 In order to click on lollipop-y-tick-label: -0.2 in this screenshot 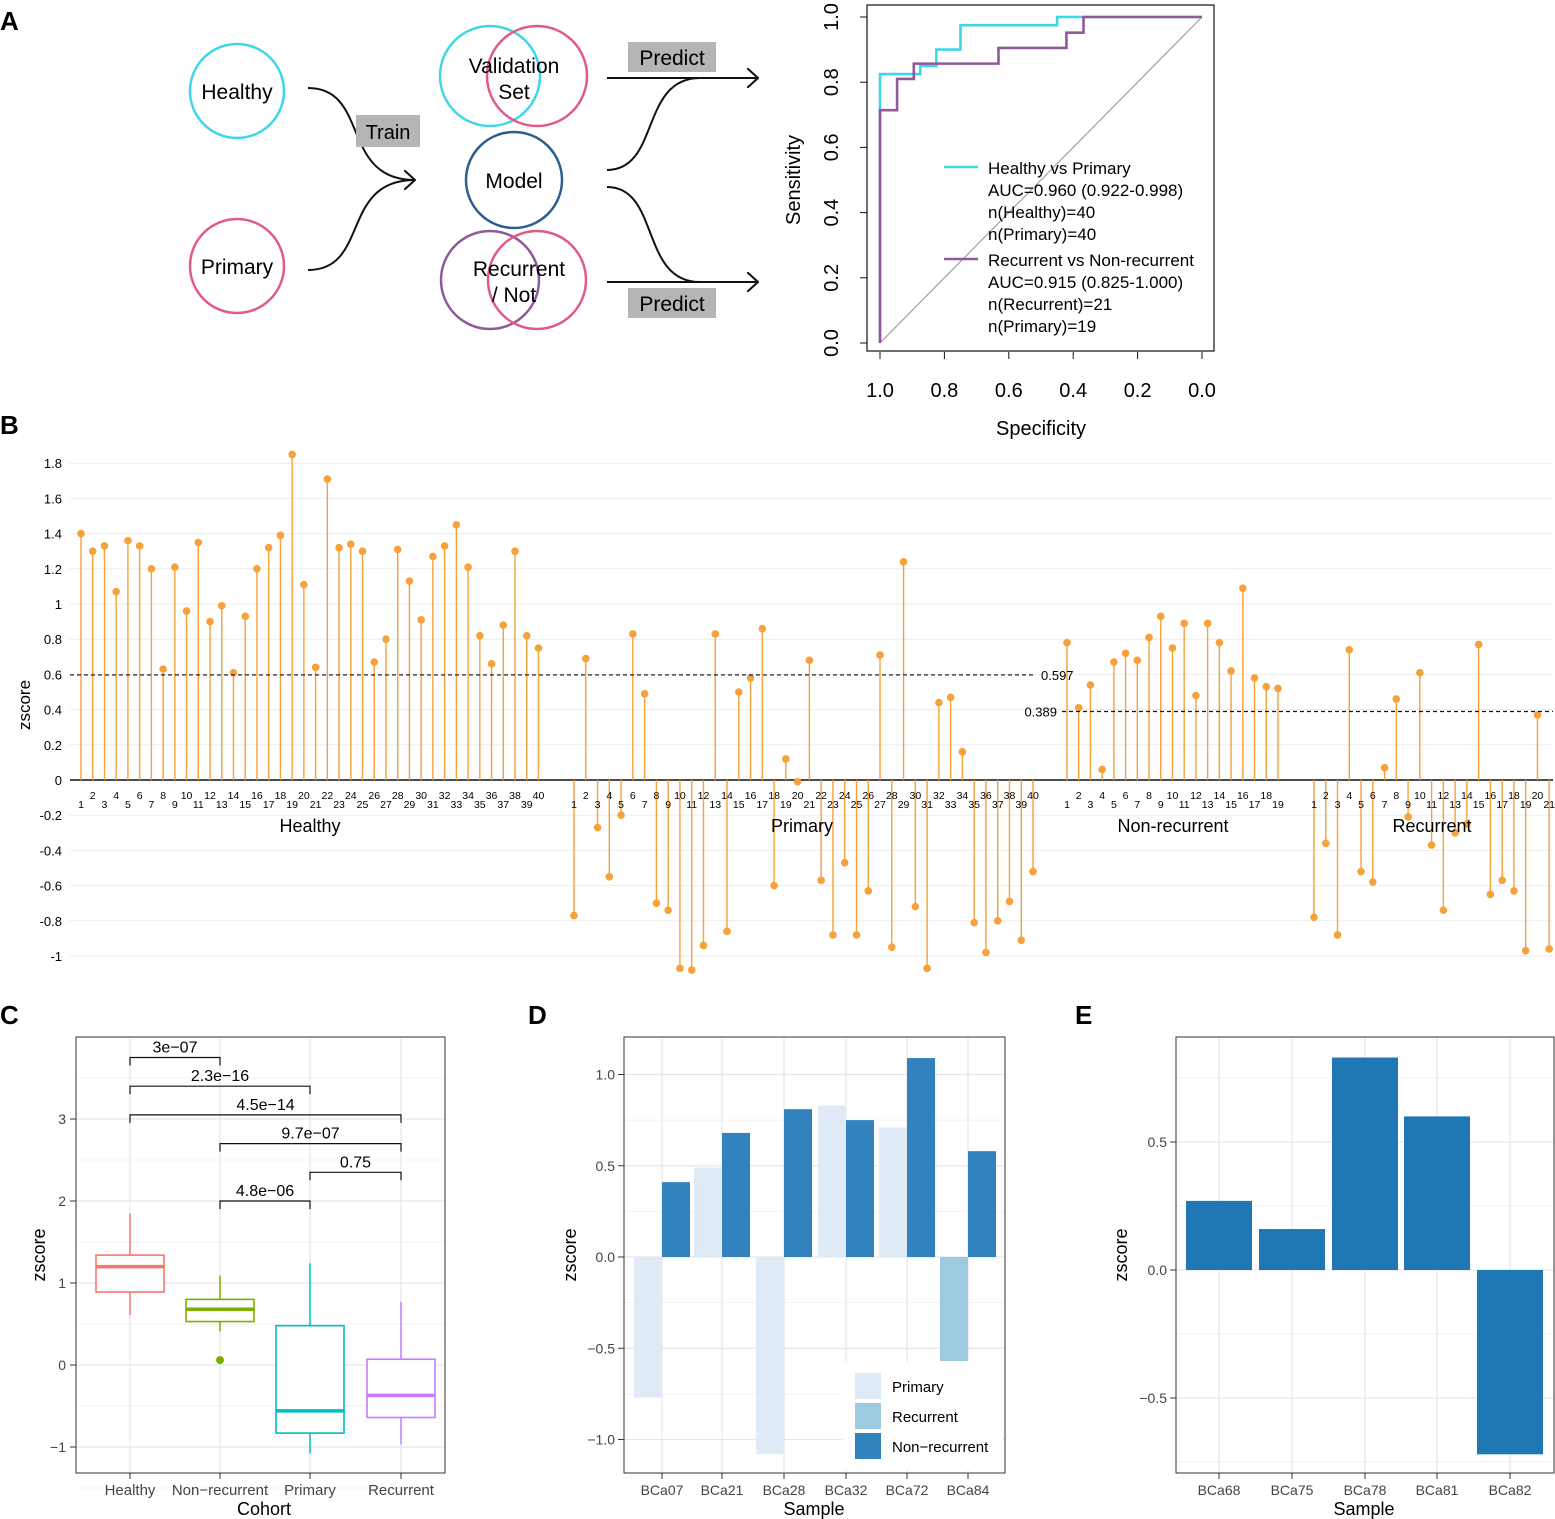, I will do `click(51, 815)`.